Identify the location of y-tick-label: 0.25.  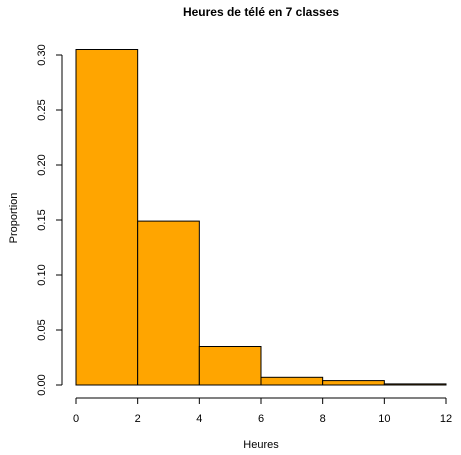
(42, 109).